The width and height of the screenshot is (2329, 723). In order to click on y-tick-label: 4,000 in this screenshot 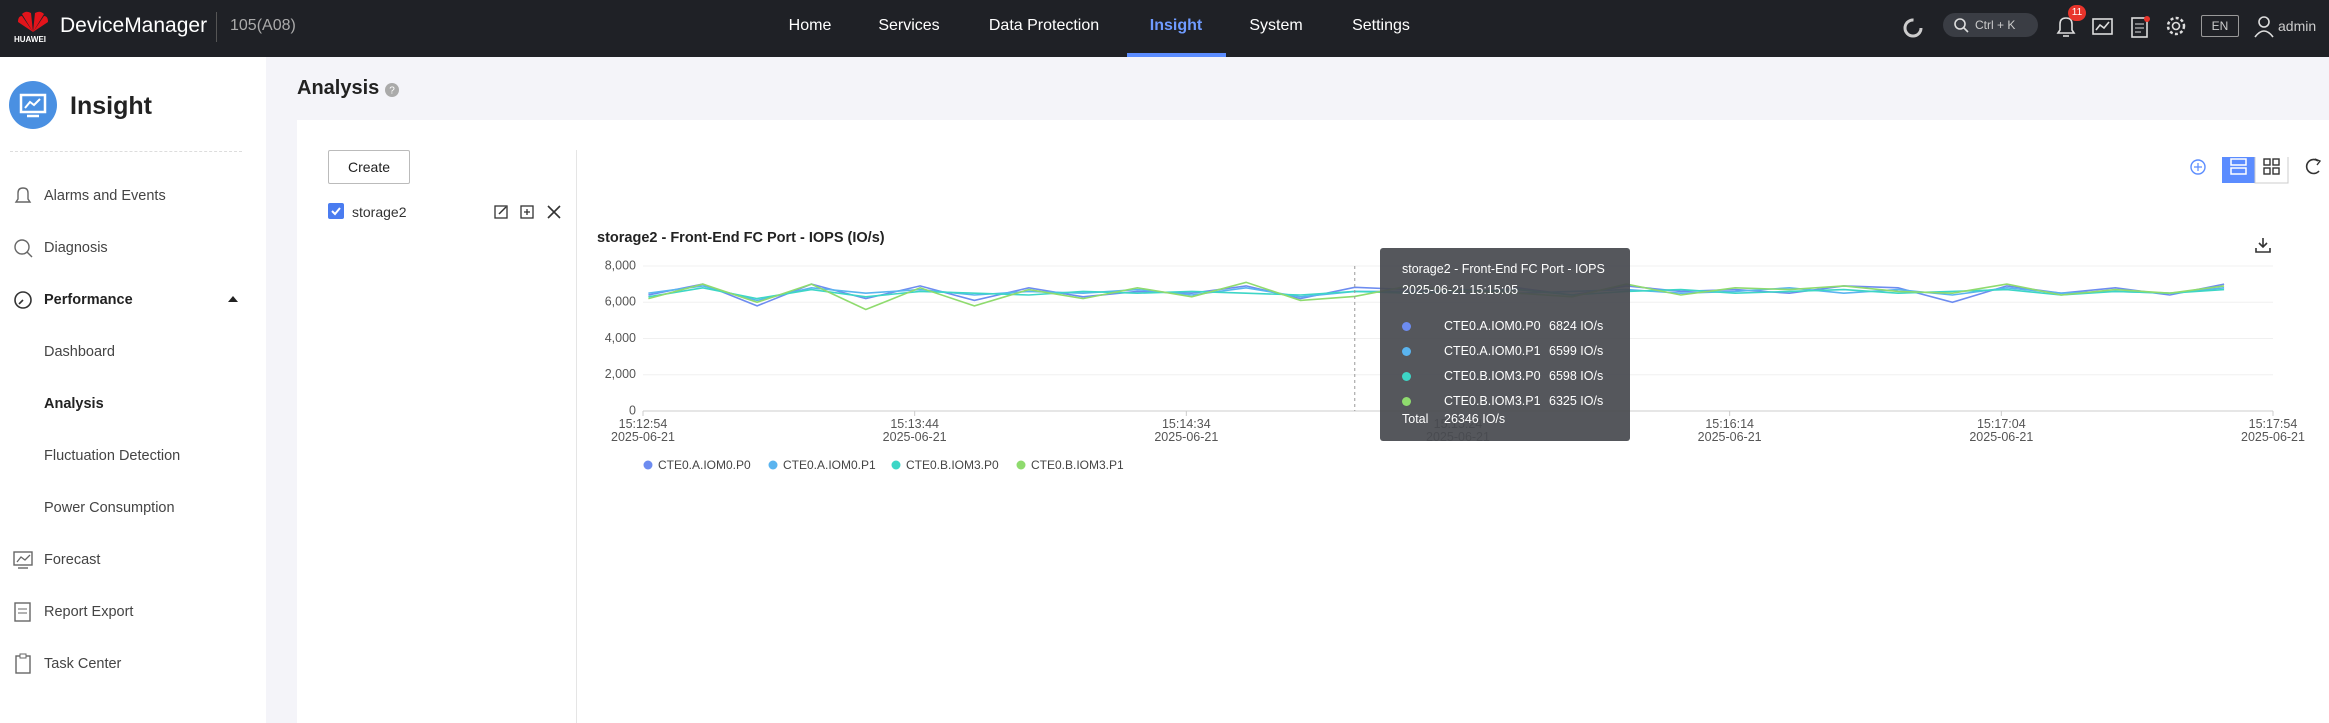, I will do `click(620, 338)`.